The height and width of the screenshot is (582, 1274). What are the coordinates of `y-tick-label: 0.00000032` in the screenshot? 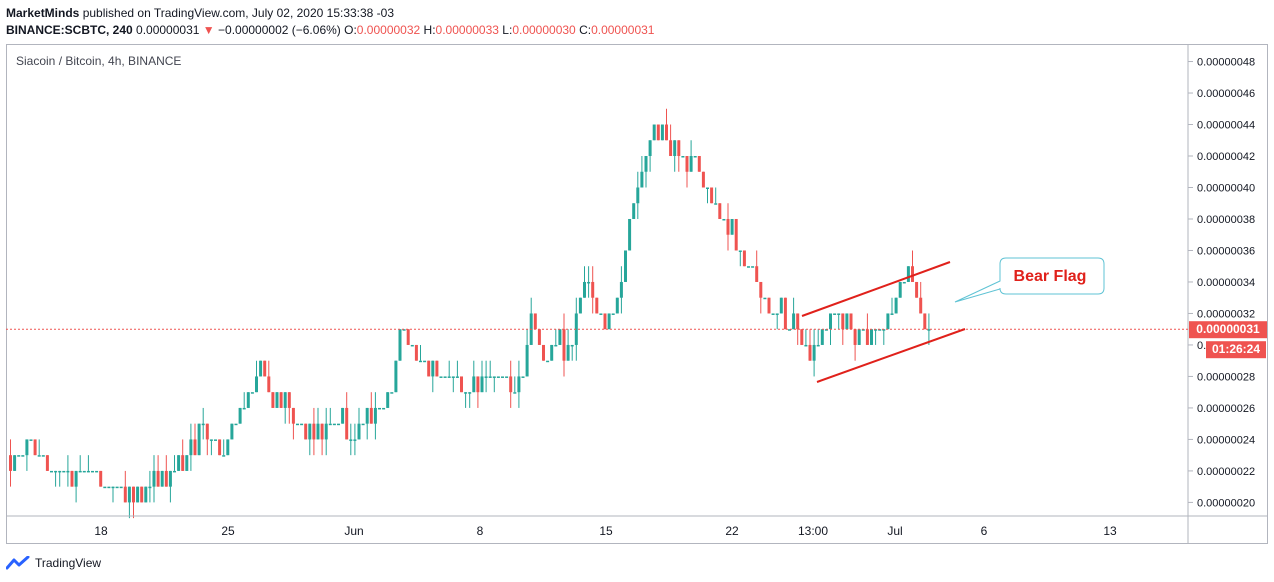 It's located at (1226, 314).